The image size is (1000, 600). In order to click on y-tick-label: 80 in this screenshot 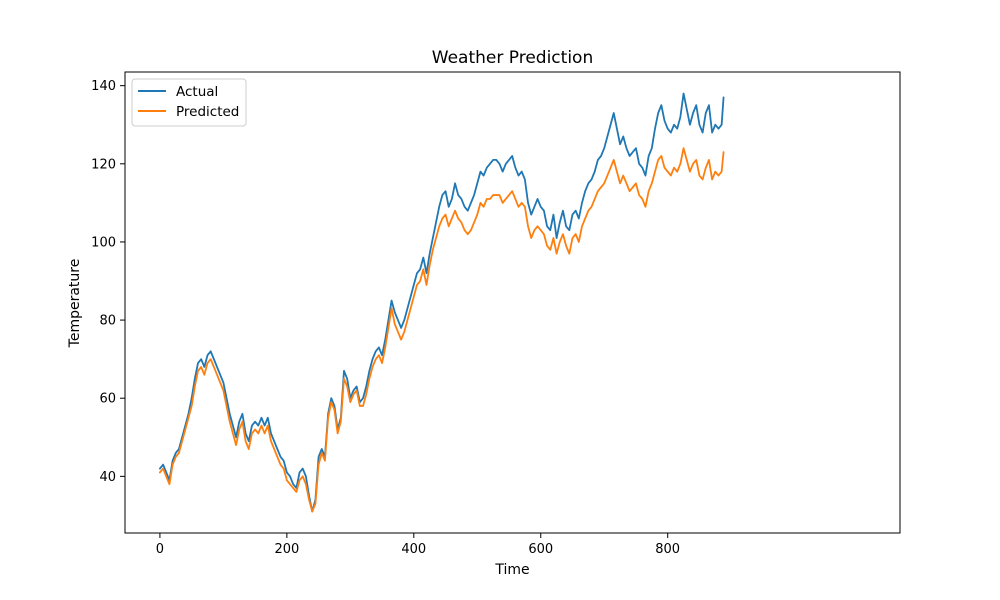, I will do `click(107, 321)`.